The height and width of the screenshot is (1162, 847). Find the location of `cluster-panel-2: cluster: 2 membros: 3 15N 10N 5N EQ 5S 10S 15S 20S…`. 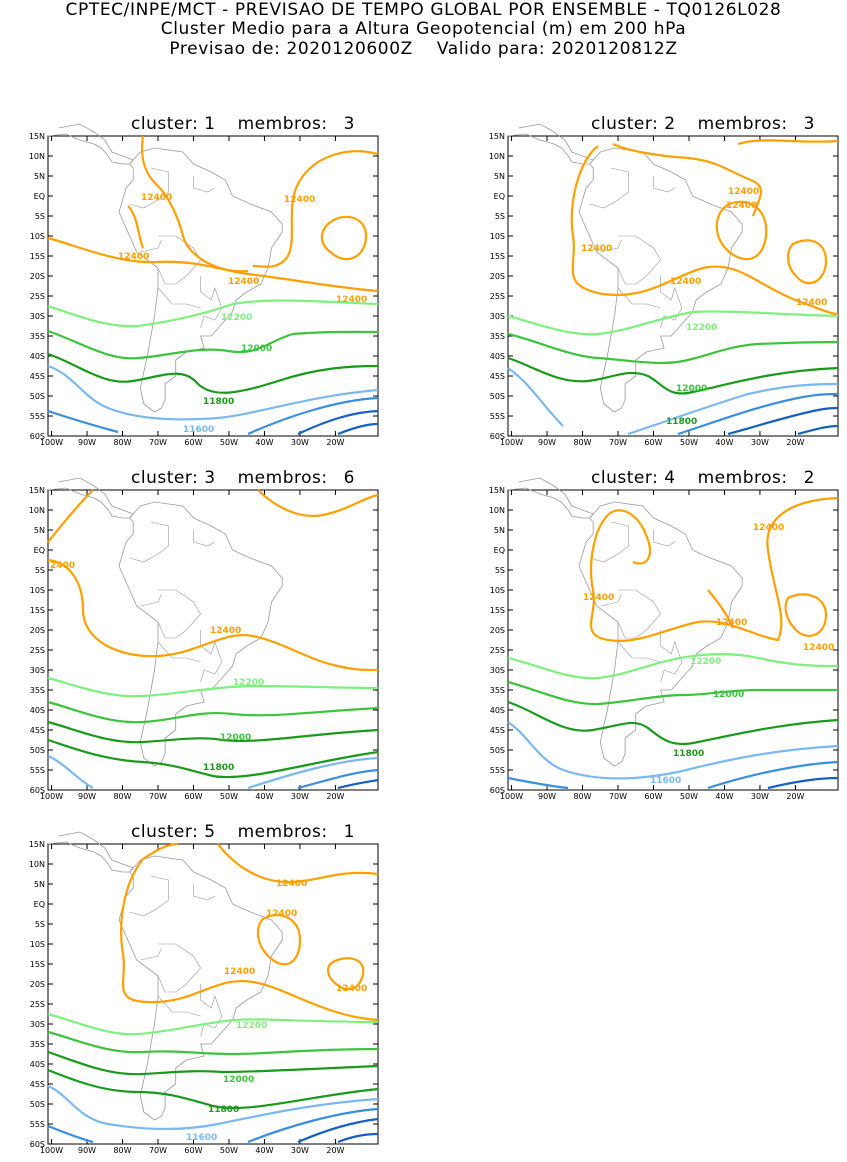

cluster-panel-2: cluster: 2 membros: 3 15N 10N 5N EQ 5S 10S 15S 20S… is located at coordinates (668, 284).